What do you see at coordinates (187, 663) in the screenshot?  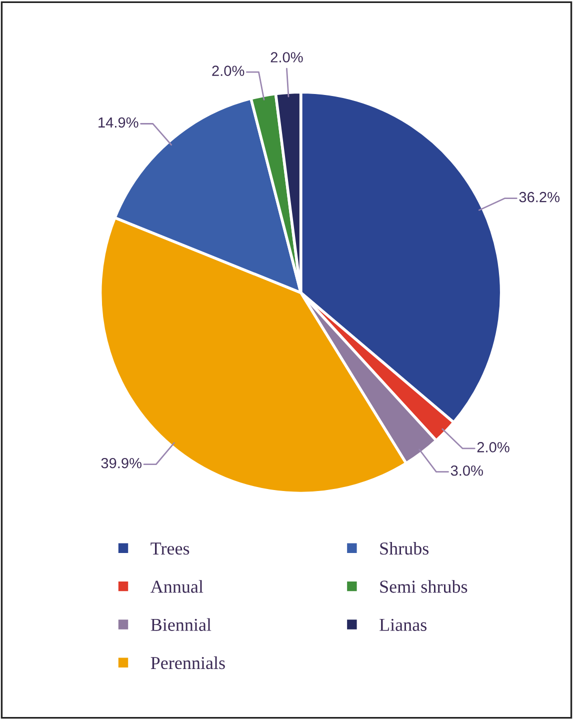 I see `legend-label: Perennials` at bounding box center [187, 663].